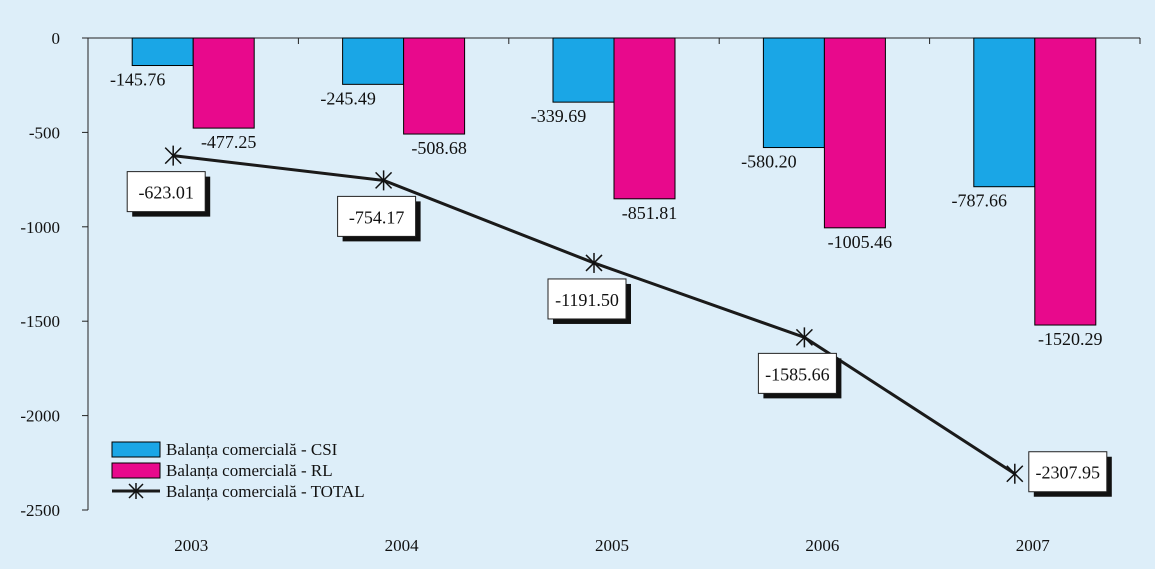 The image size is (1155, 569). What do you see at coordinates (56, 38) in the screenshot?
I see `y-tick-label: 0` at bounding box center [56, 38].